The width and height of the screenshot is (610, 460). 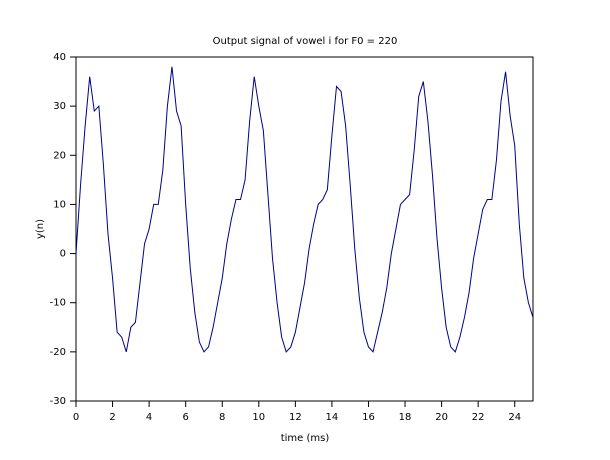 What do you see at coordinates (441, 417) in the screenshot?
I see `x-tick-label: 20` at bounding box center [441, 417].